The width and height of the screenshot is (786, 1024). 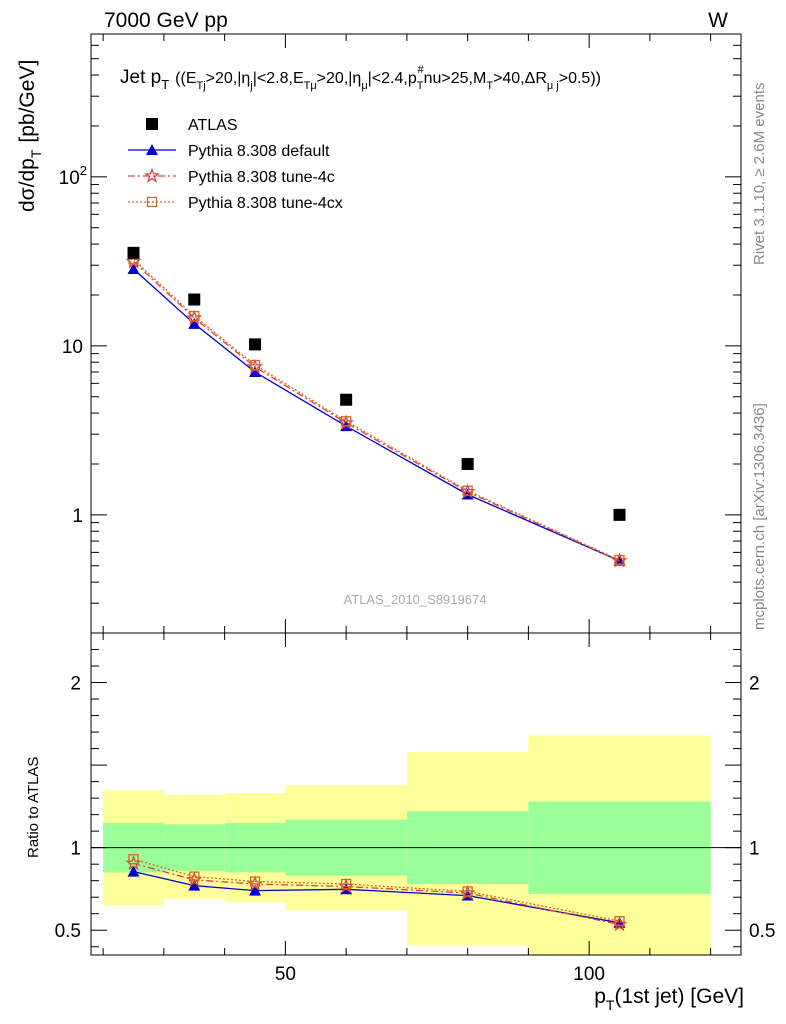 I want to click on legend-label-default: Pythia 8.308 default, so click(x=259, y=151).